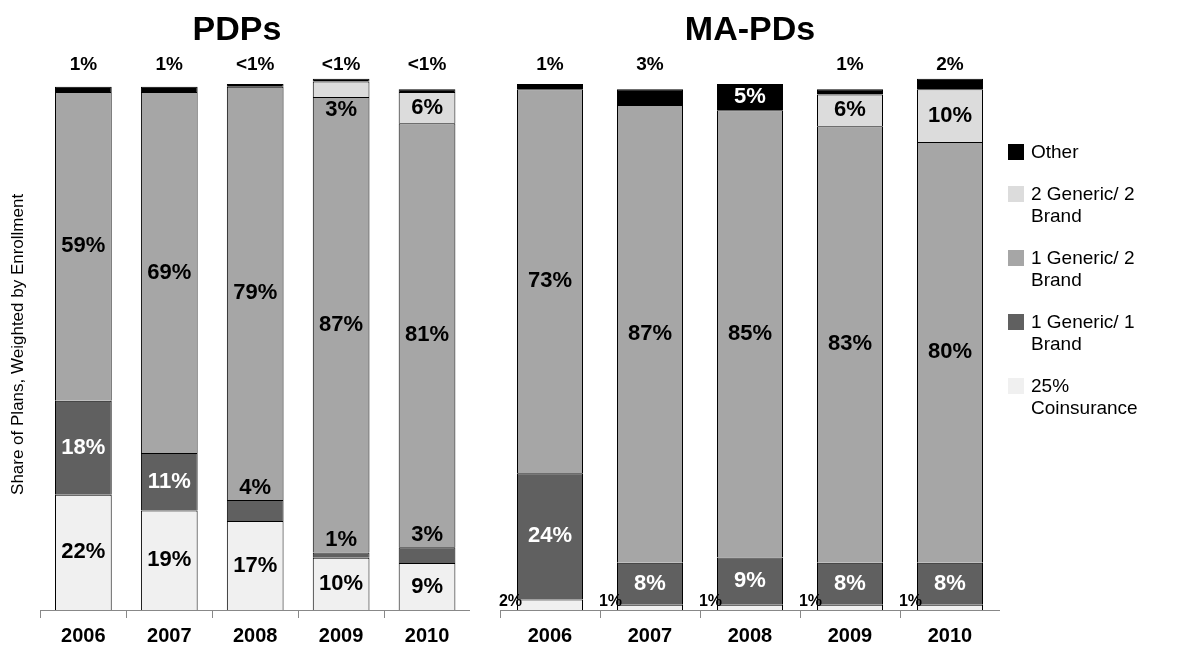 The width and height of the screenshot is (1193, 660). What do you see at coordinates (950, 351) in the screenshot?
I see `data-label: 80%` at bounding box center [950, 351].